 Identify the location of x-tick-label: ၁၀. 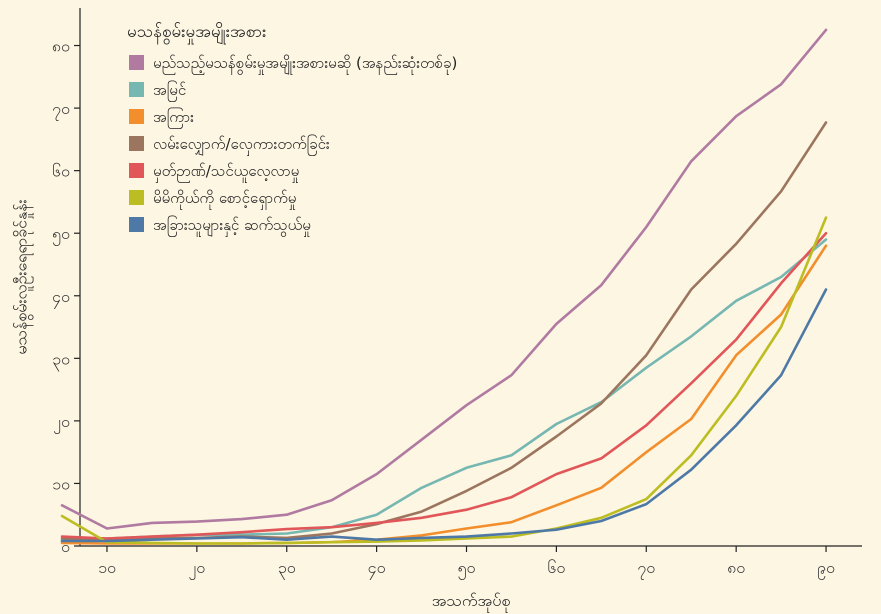
(107, 567).